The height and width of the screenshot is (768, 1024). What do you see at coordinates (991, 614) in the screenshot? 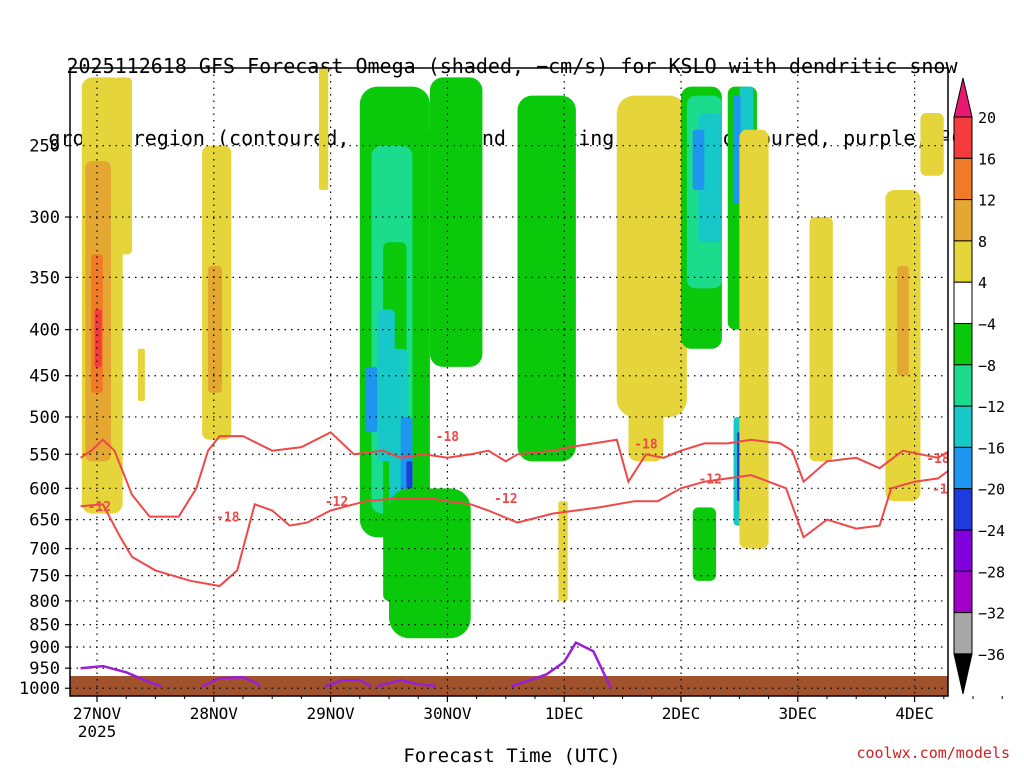
I see `colorbar-label: −32` at bounding box center [991, 614].